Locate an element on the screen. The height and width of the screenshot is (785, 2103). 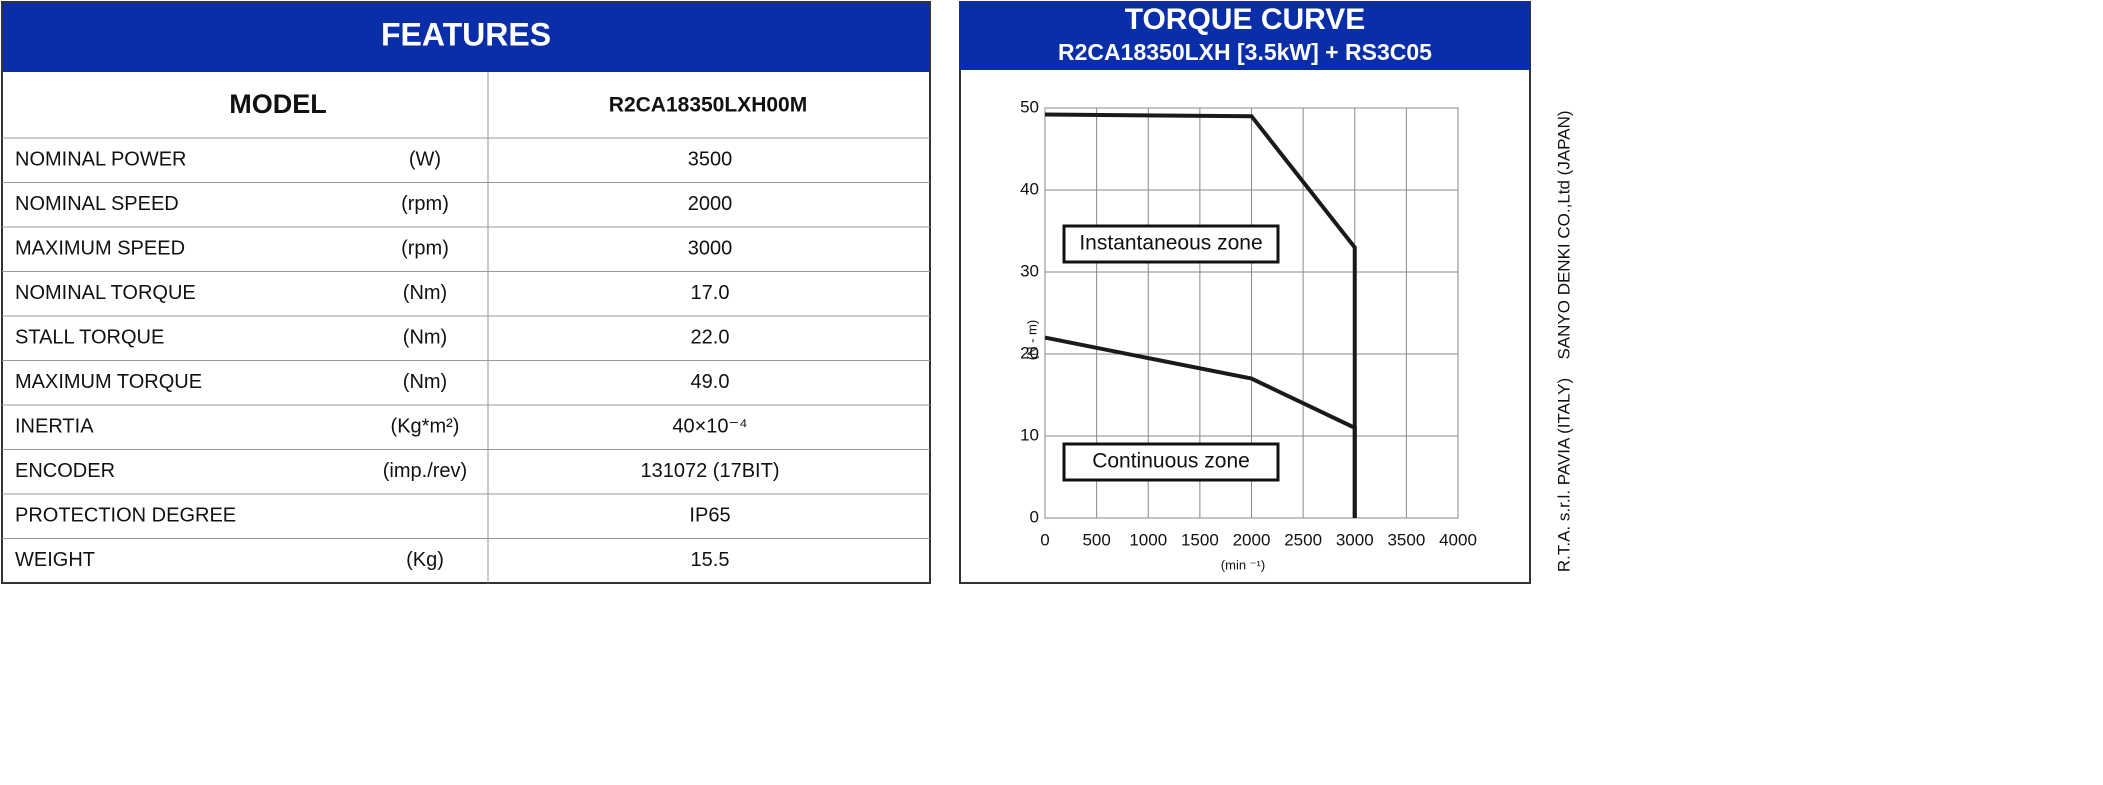
x-tick-label: 1500 is located at coordinates (1200, 539).